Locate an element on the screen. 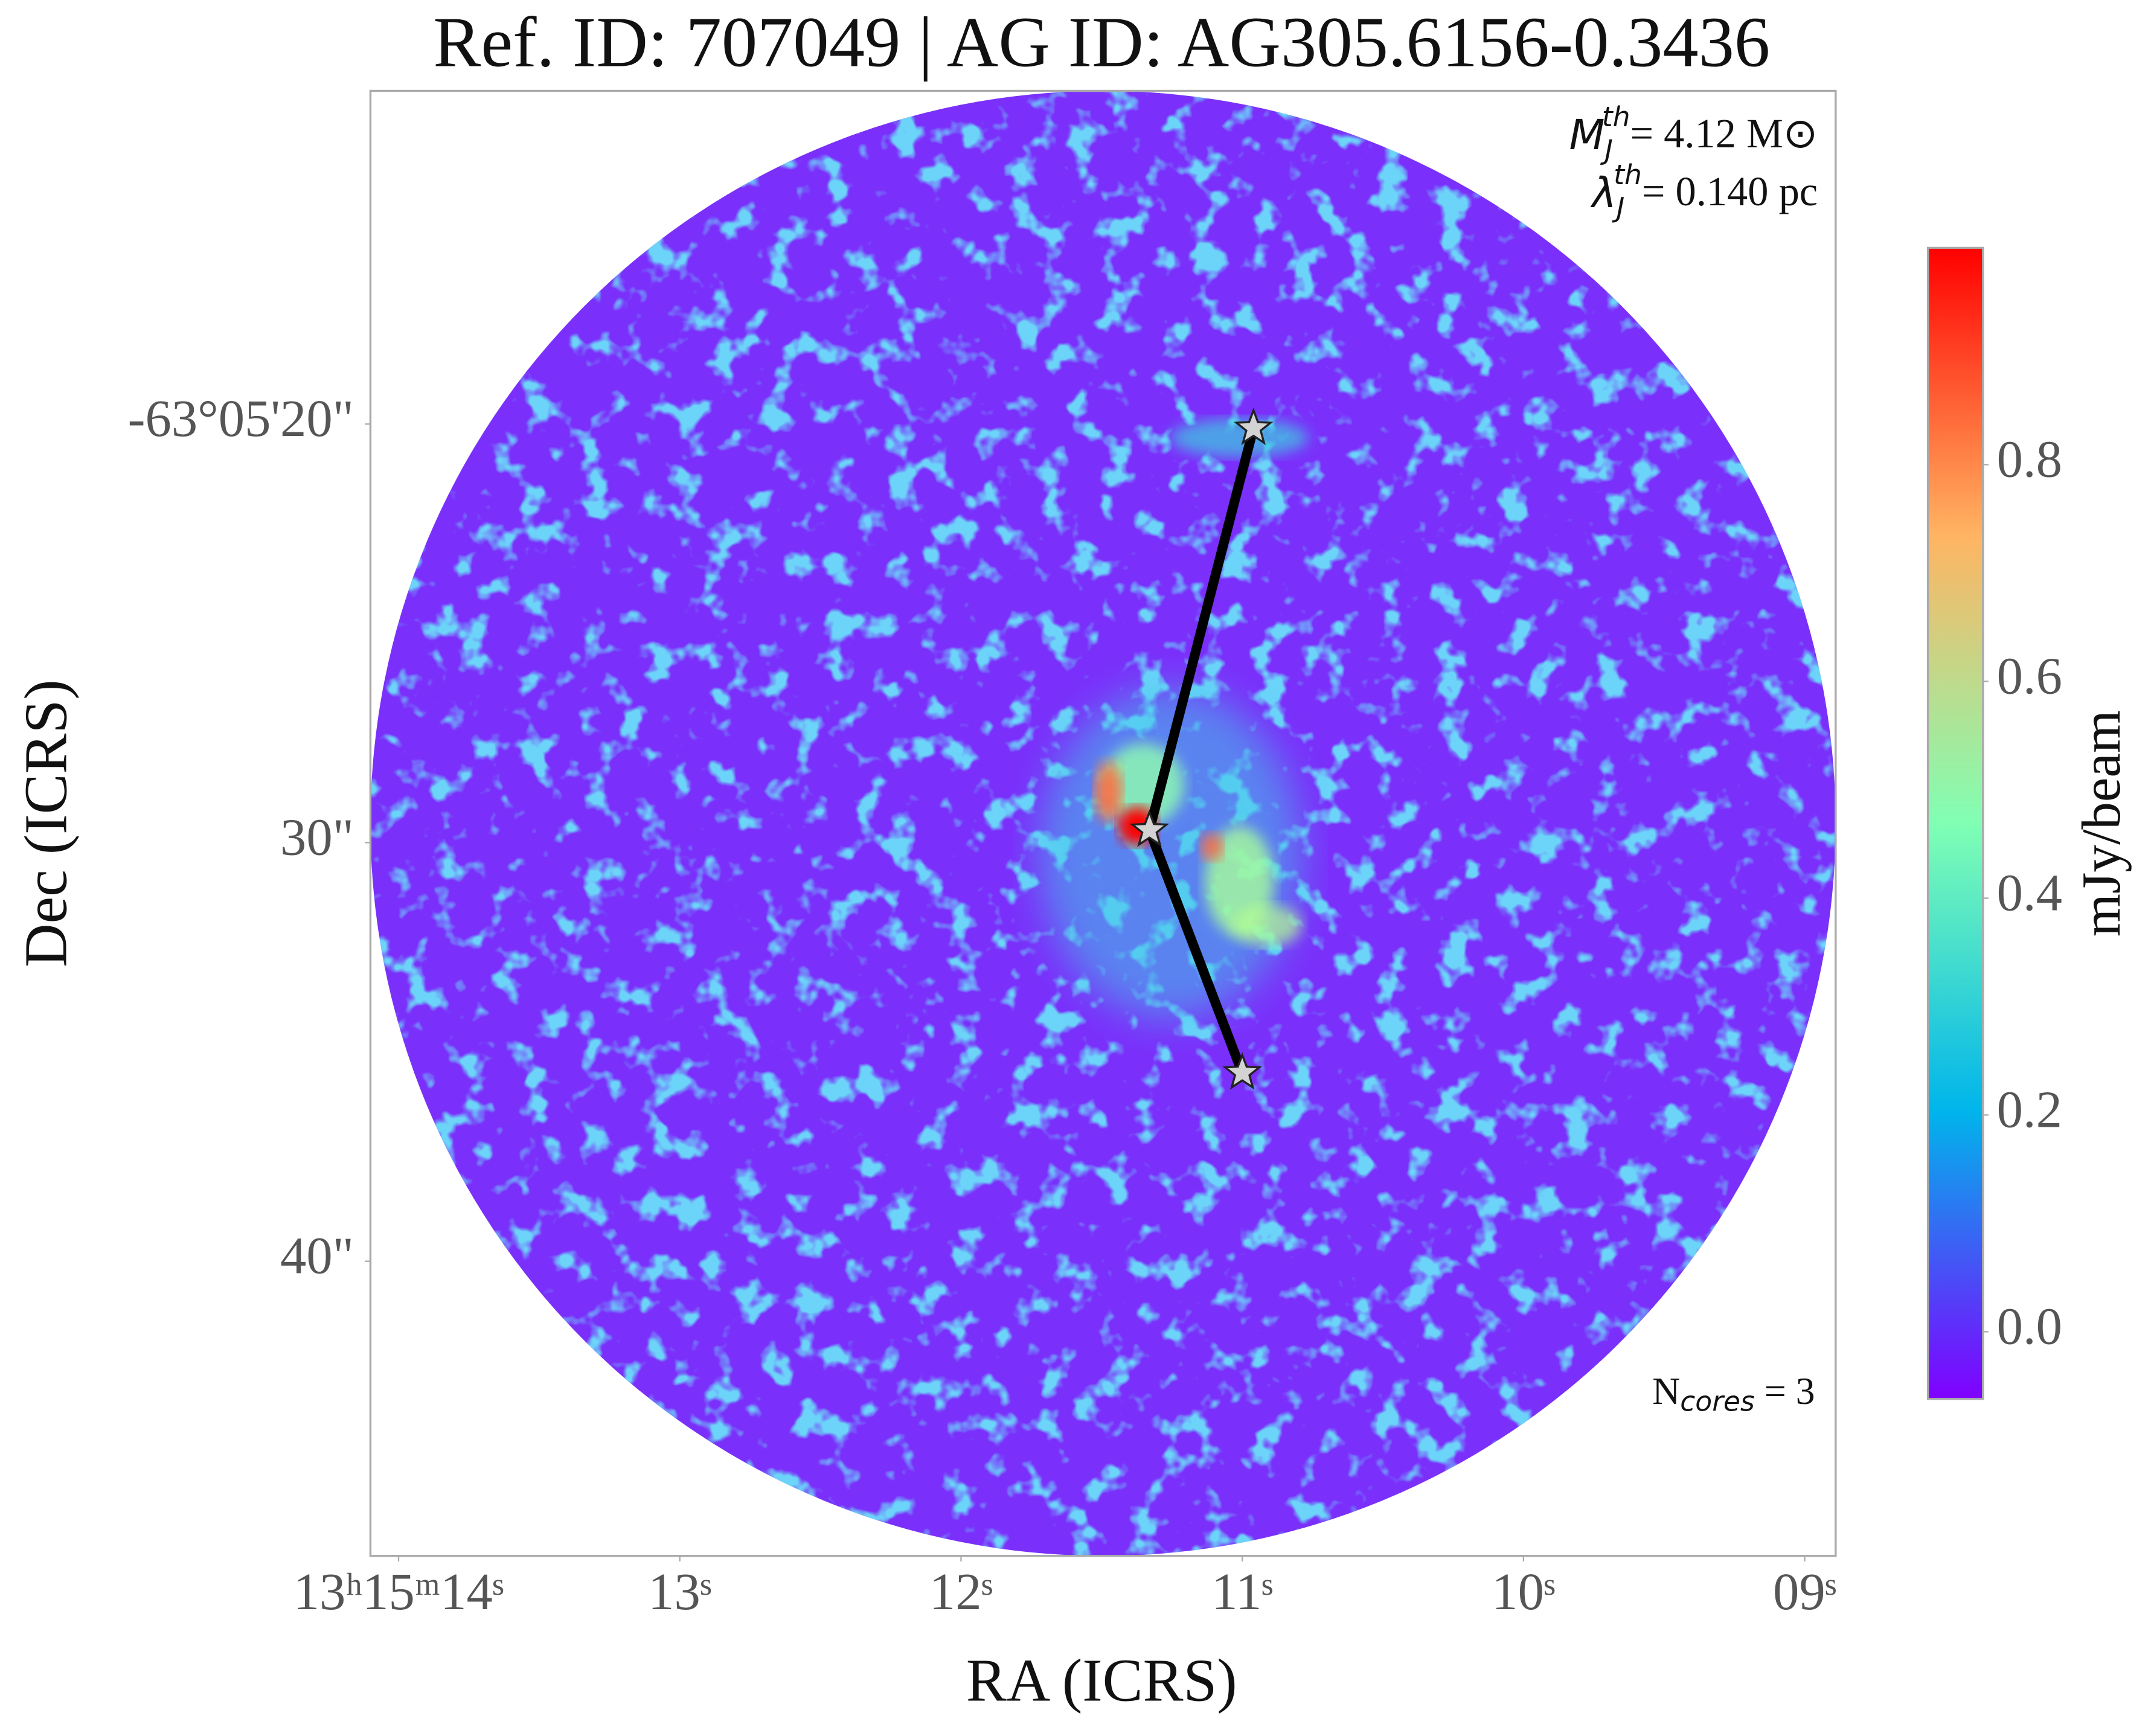 Image resolution: width=2151 pixels, height=1736 pixels. y-tick-label: -63°05'20" is located at coordinates (241, 418).